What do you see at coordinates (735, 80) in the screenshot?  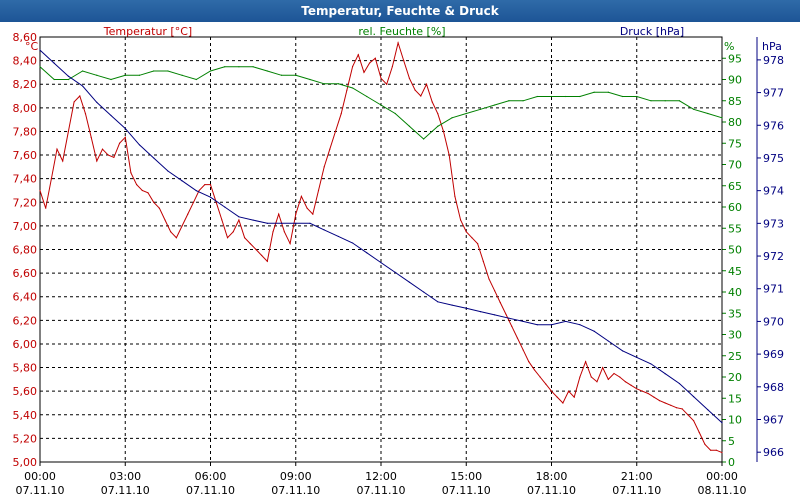 I see `hum-tick-label: 90` at bounding box center [735, 80].